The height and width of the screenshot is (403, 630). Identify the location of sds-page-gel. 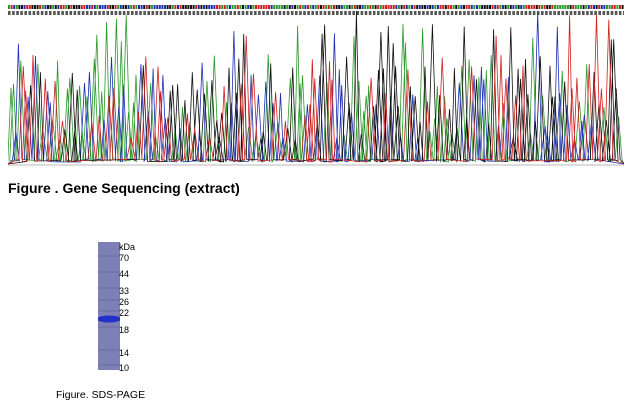
(109, 306).